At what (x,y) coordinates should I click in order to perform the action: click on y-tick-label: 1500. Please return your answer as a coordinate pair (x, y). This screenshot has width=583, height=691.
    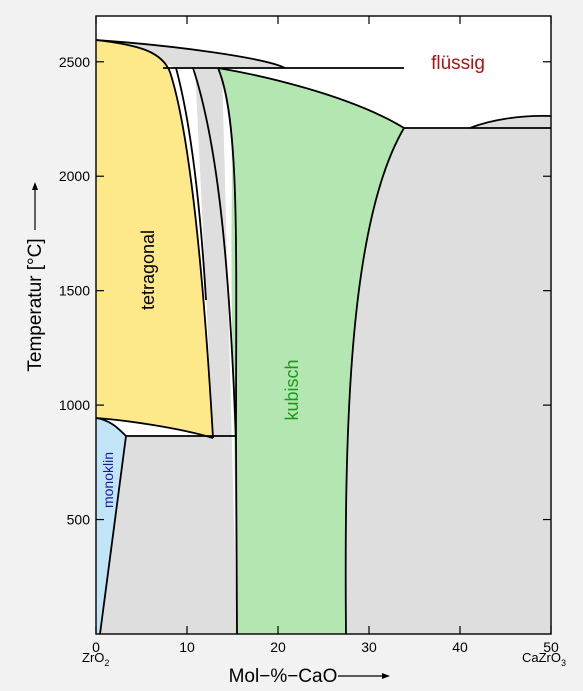
    Looking at the image, I should click on (74, 291).